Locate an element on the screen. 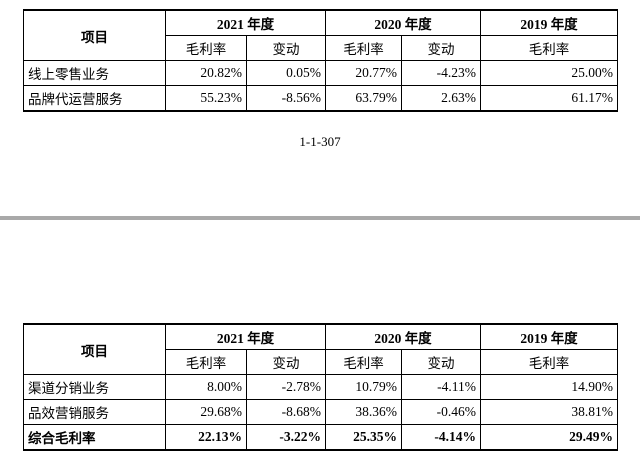  cell-chg-2021: 0.05% is located at coordinates (286, 73).